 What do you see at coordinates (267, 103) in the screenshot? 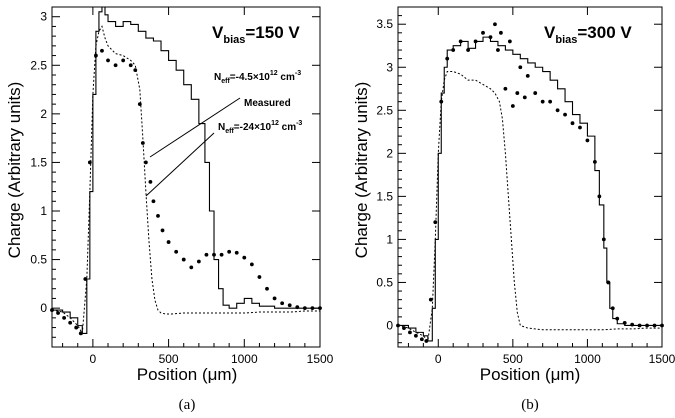
I see `annotation-measured: Measured` at bounding box center [267, 103].